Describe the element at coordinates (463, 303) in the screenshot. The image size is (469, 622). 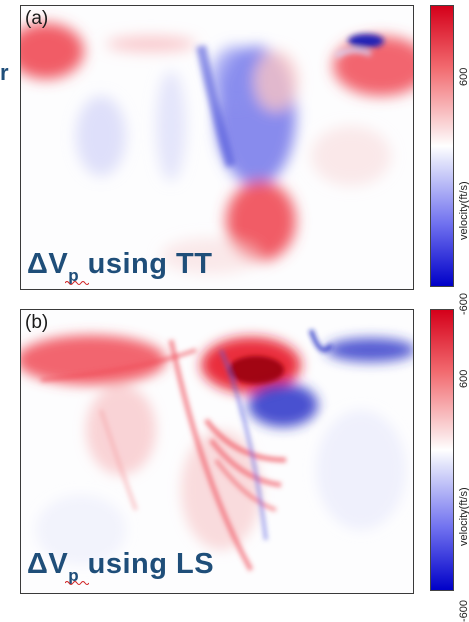
I see `colorbar-a-min-label: -600` at that location.